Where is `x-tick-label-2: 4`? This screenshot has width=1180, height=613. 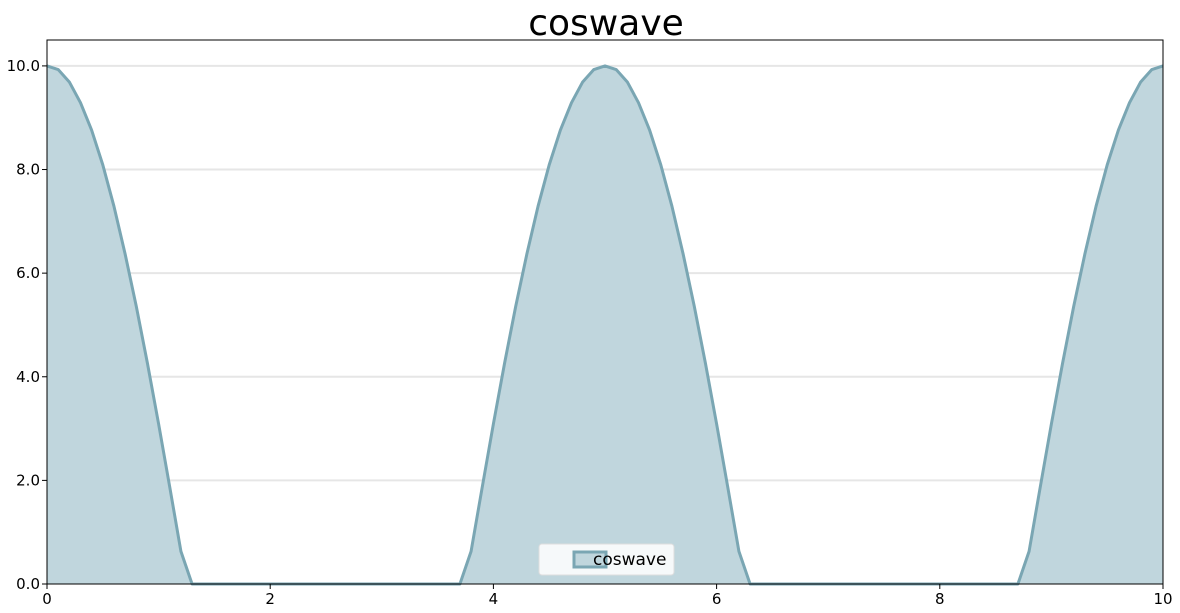
x-tick-label-2: 4 is located at coordinates (494, 599).